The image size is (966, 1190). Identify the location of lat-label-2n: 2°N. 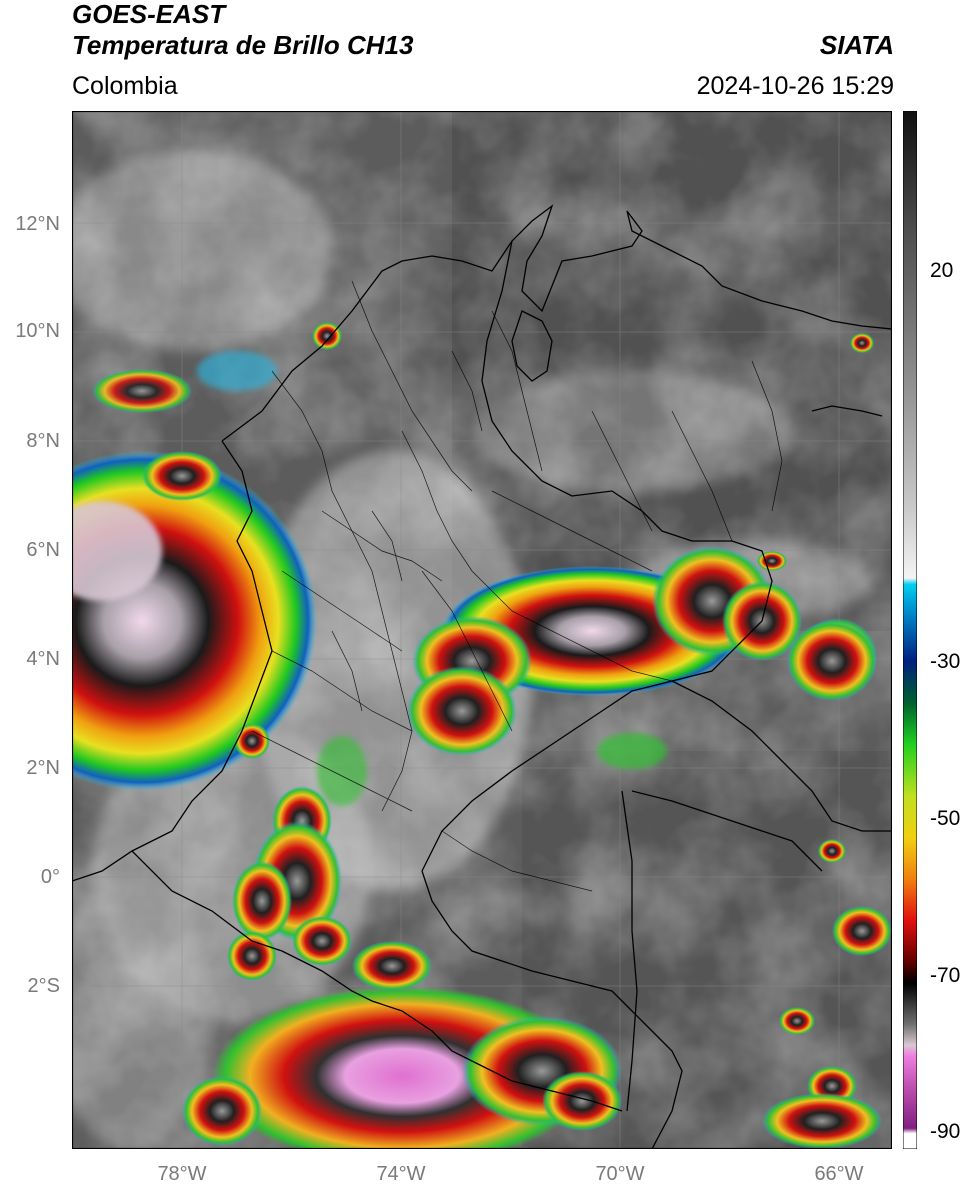
(43, 768).